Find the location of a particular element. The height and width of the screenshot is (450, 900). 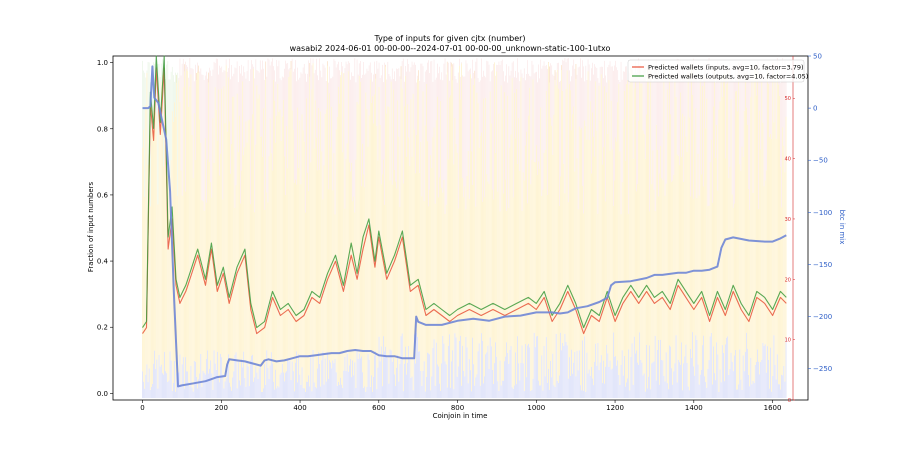

chart-title: Type of inputs for given cjtx (number) is located at coordinates (449, 38).